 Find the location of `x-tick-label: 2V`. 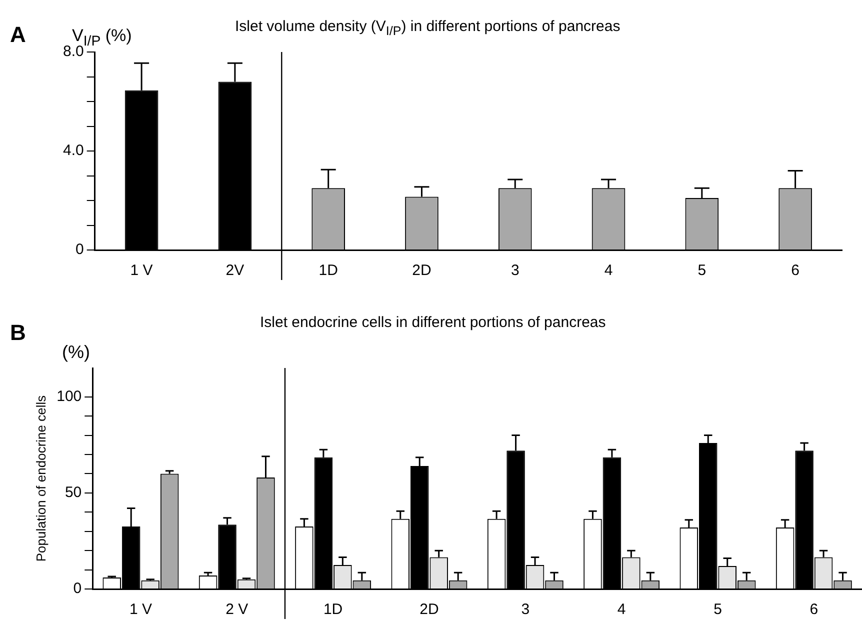

x-tick-label: 2V is located at coordinates (235, 271).